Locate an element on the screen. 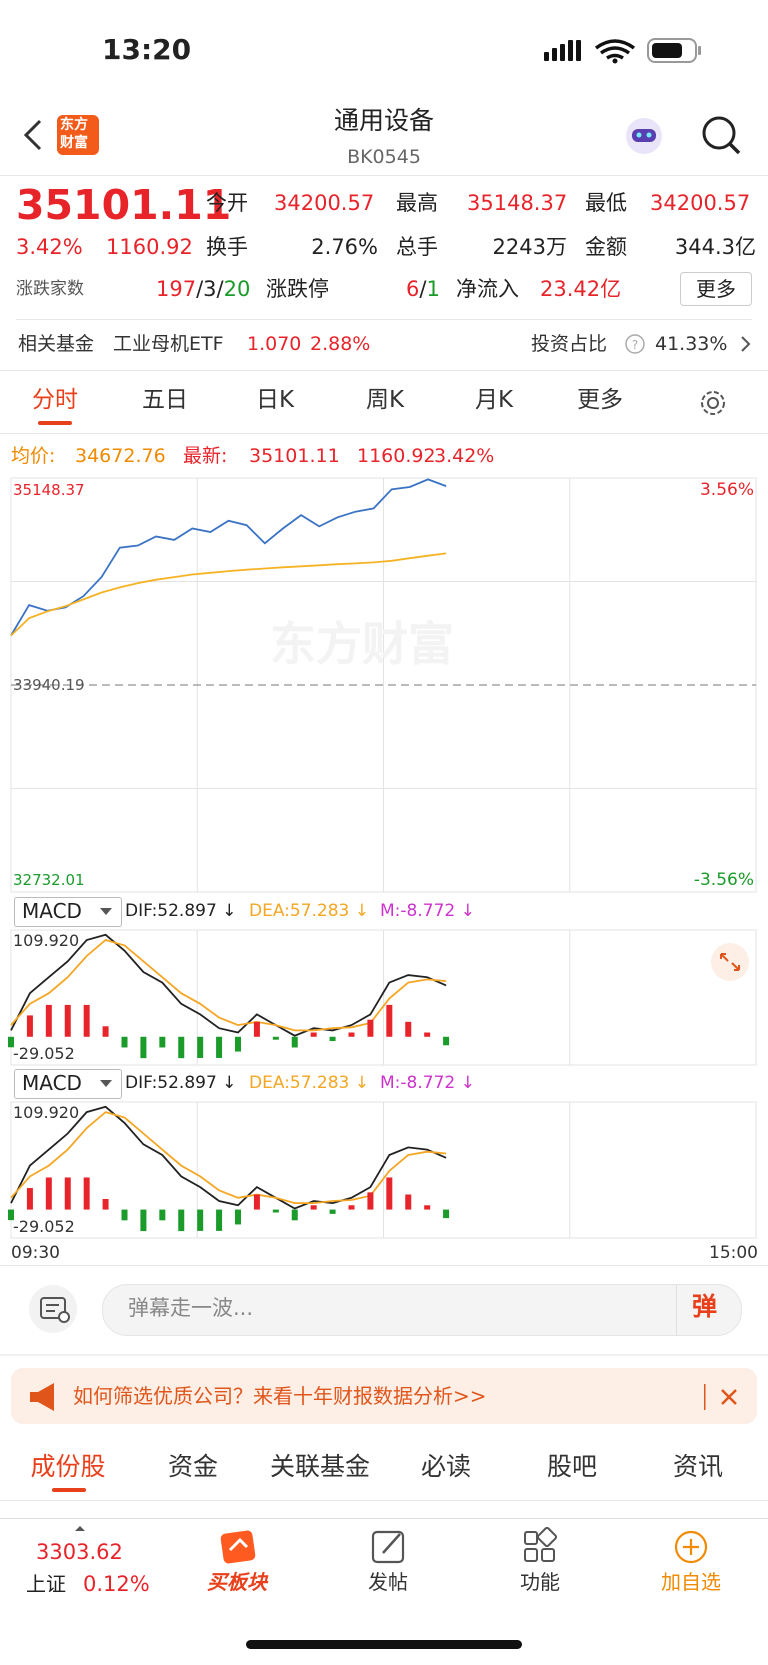 Image resolution: width=768 pixels, height=1665 pixels. field-label: 最低 is located at coordinates (606, 203).